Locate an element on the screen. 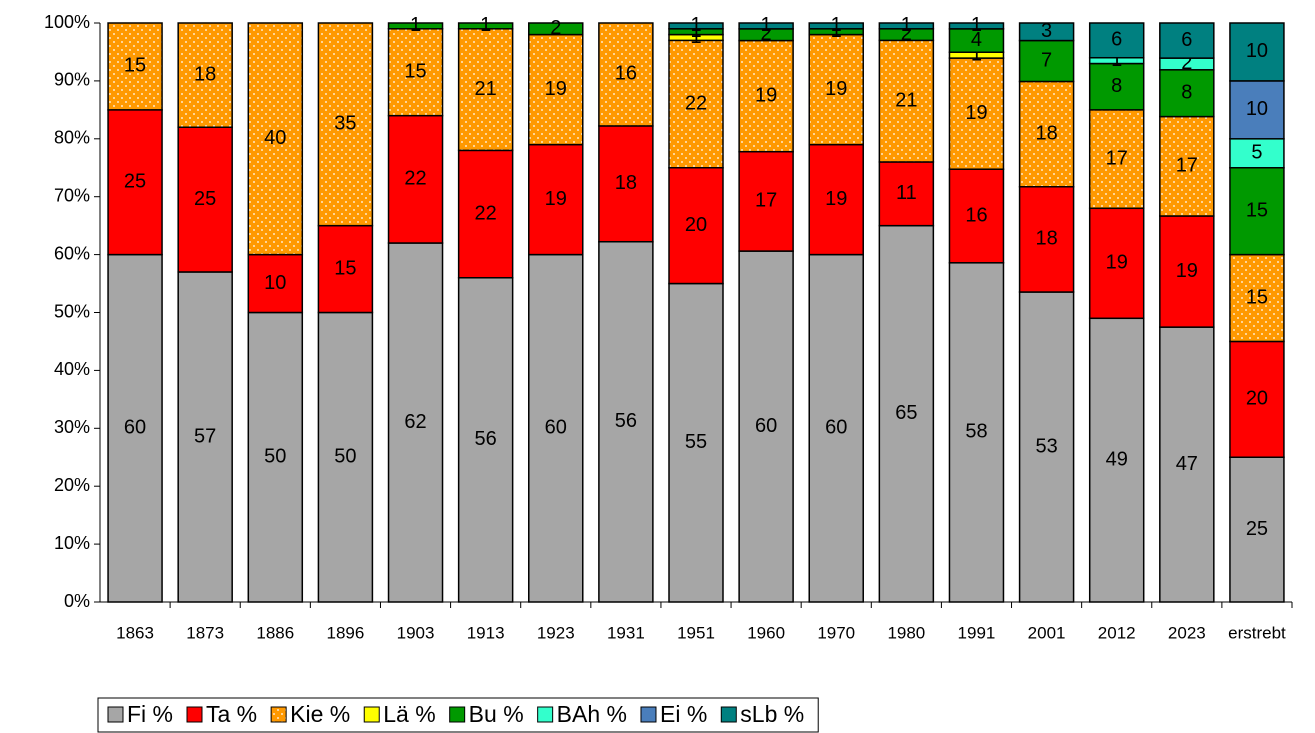  y-tick-label: 40% is located at coordinates (72, 369).